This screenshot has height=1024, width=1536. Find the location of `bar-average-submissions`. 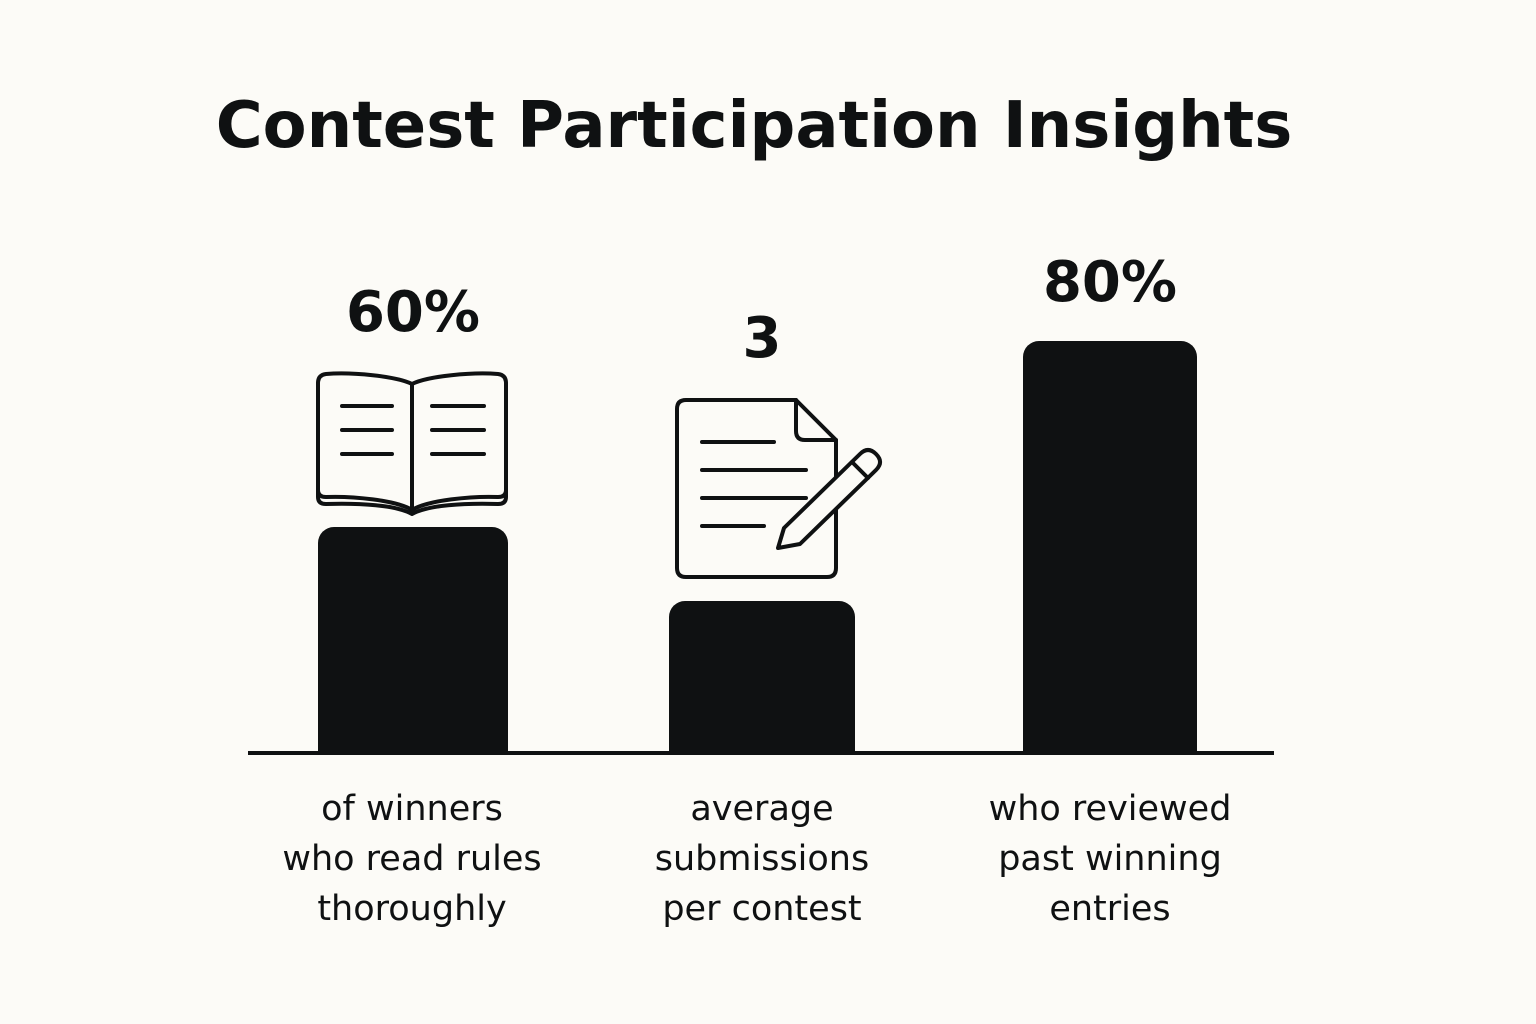

bar-average-submissions is located at coordinates (762, 685).